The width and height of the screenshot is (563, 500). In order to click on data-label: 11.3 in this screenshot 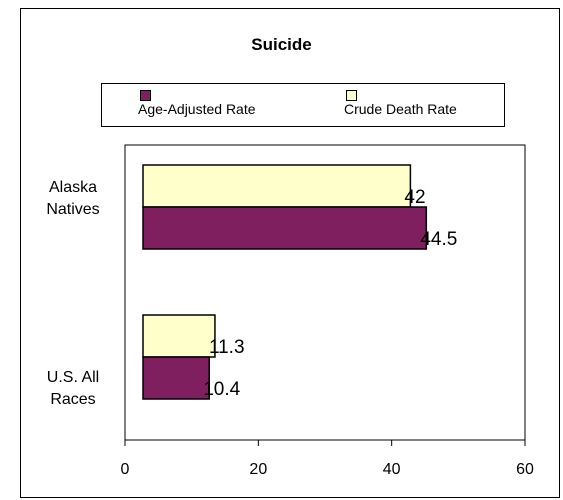, I will do `click(227, 347)`.